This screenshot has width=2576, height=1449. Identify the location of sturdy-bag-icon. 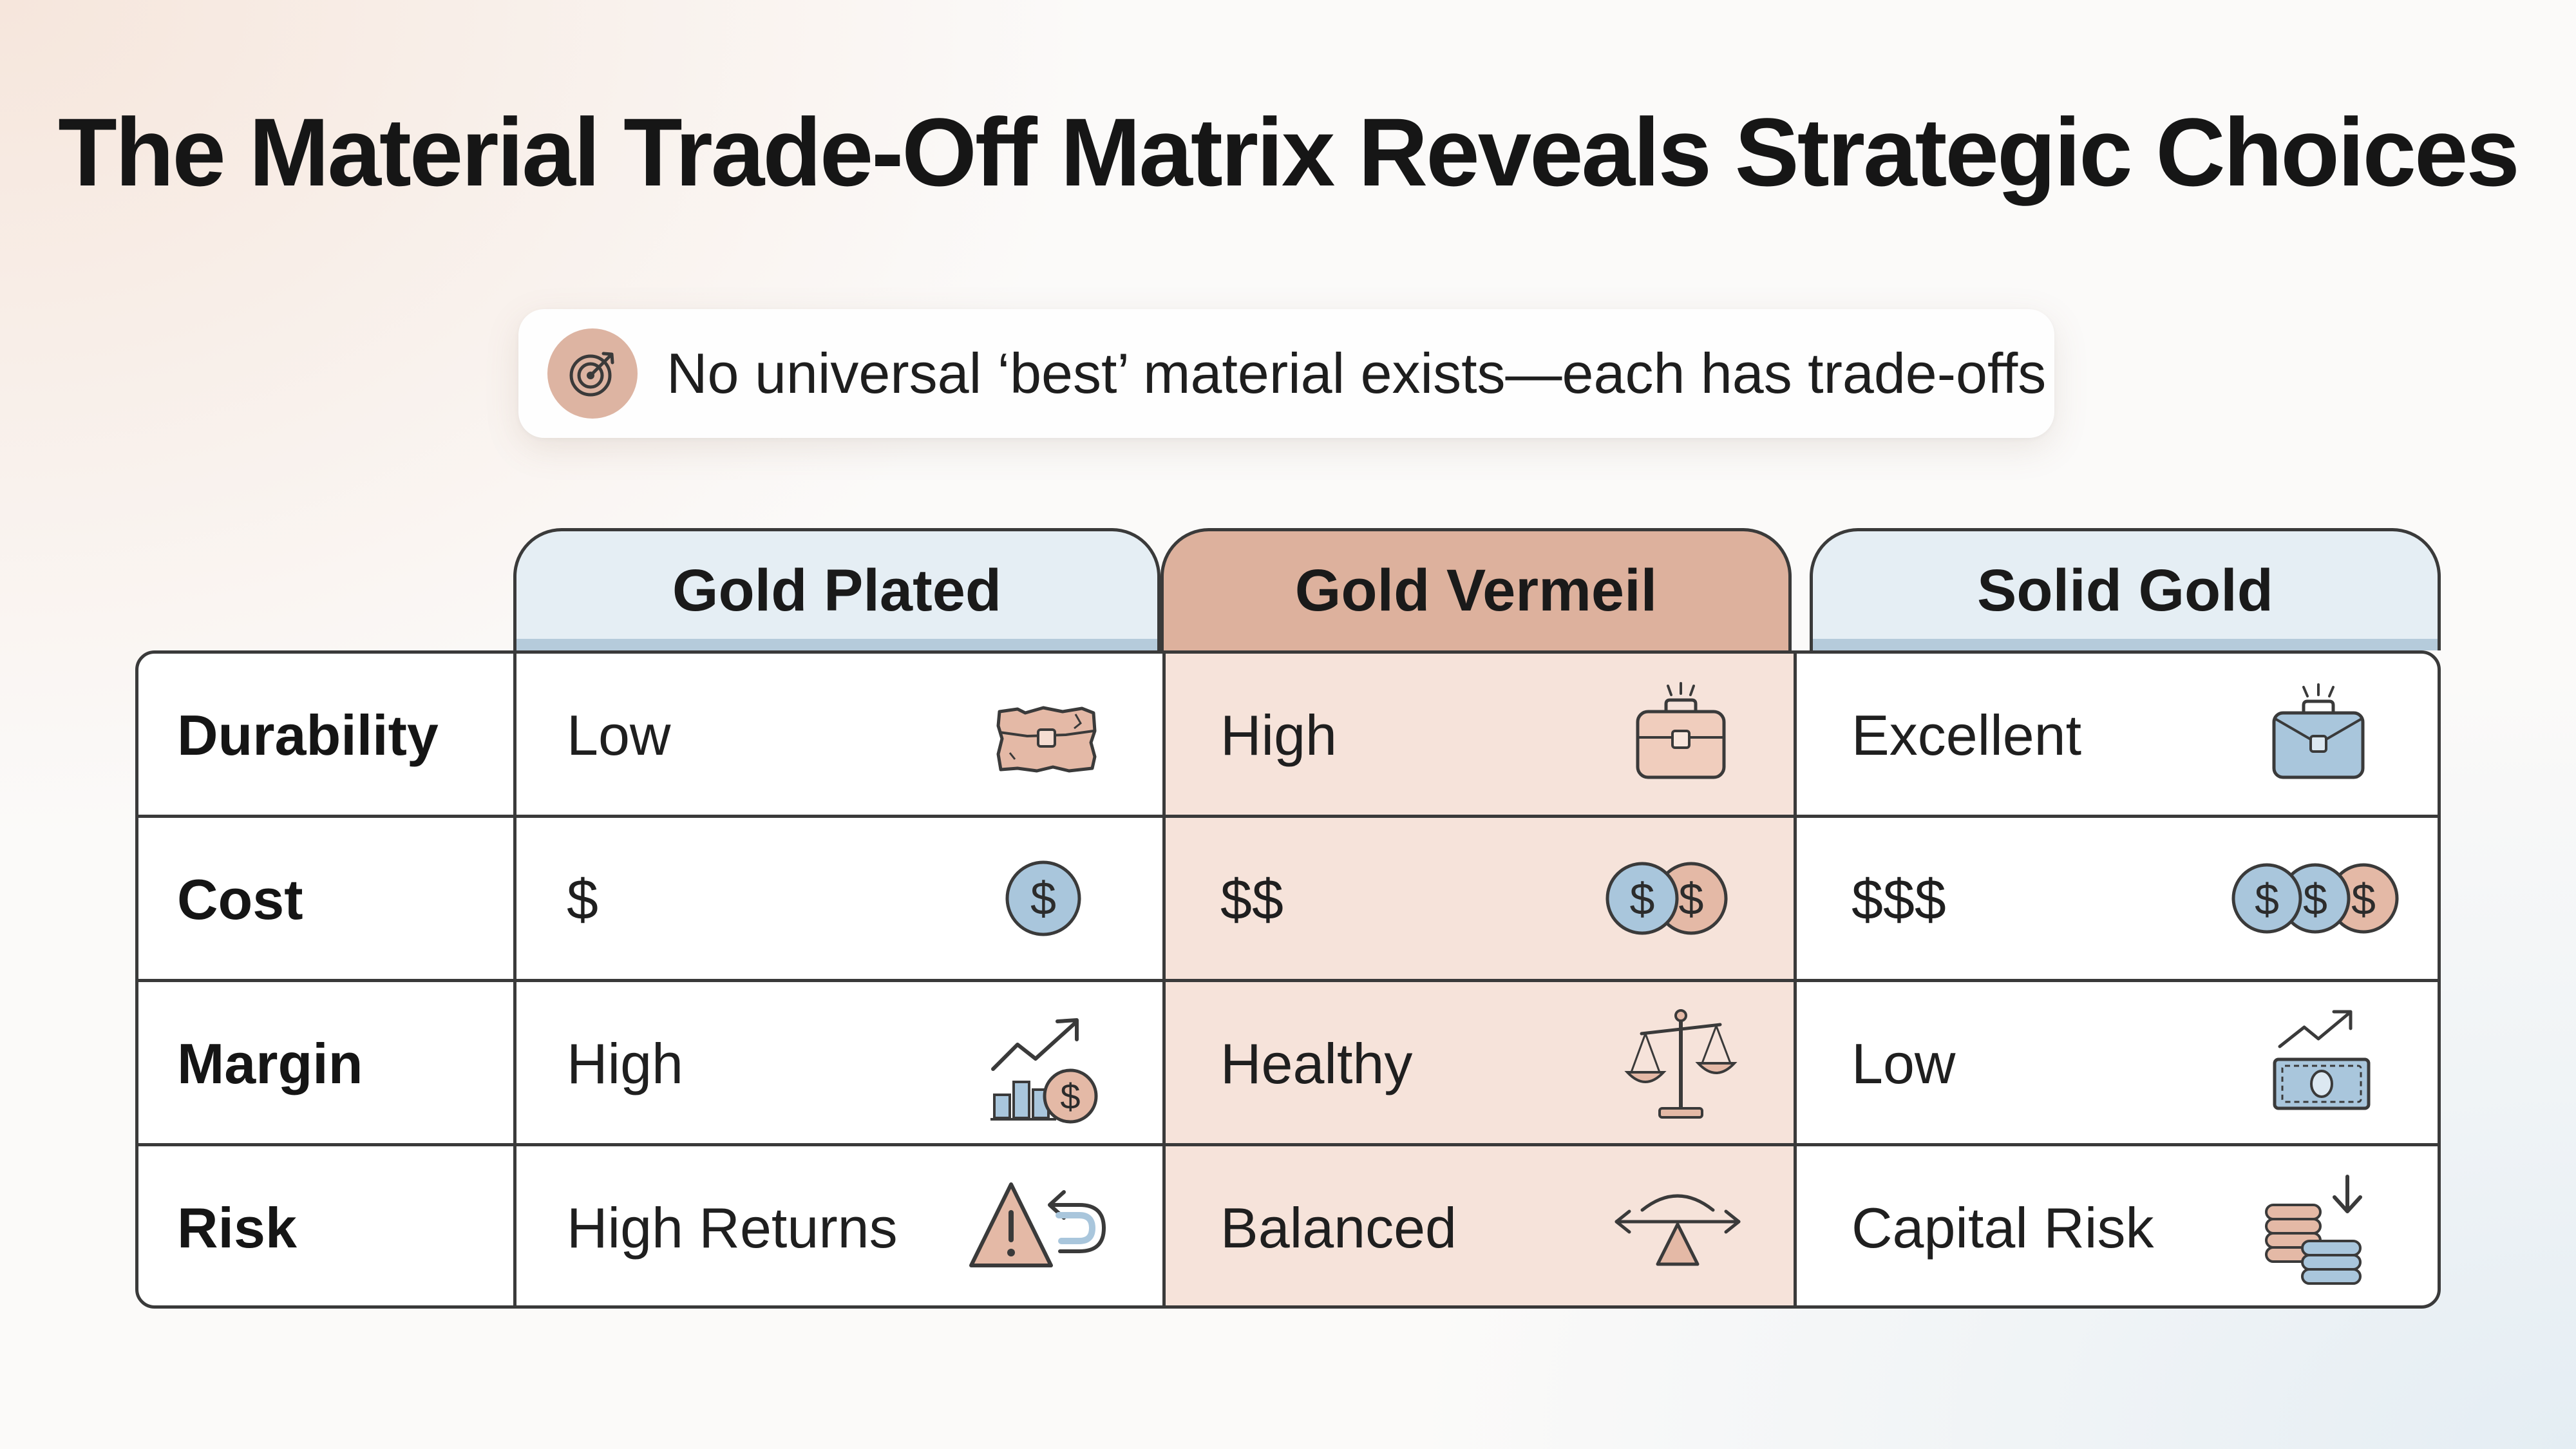
(1681, 730).